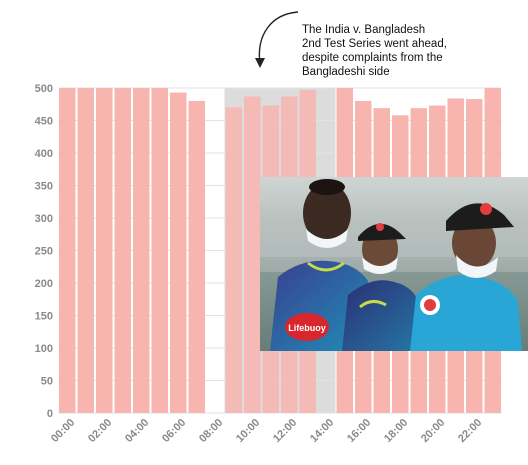  Describe the element at coordinates (364, 30) in the screenshot. I see `annotation-line: The India v. Bangladesh` at that location.